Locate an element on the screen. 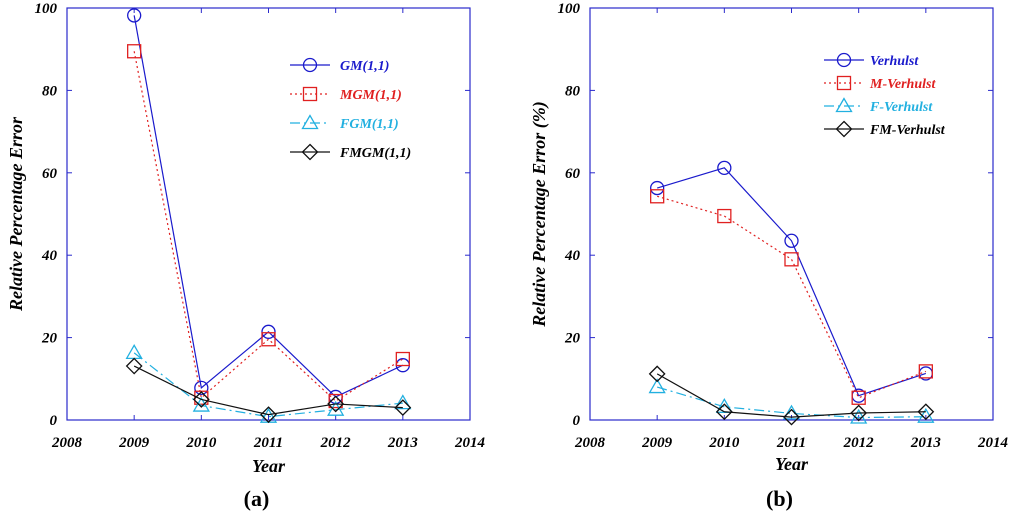 The height and width of the screenshot is (515, 1024). panel-label: (b) is located at coordinates (779, 498).